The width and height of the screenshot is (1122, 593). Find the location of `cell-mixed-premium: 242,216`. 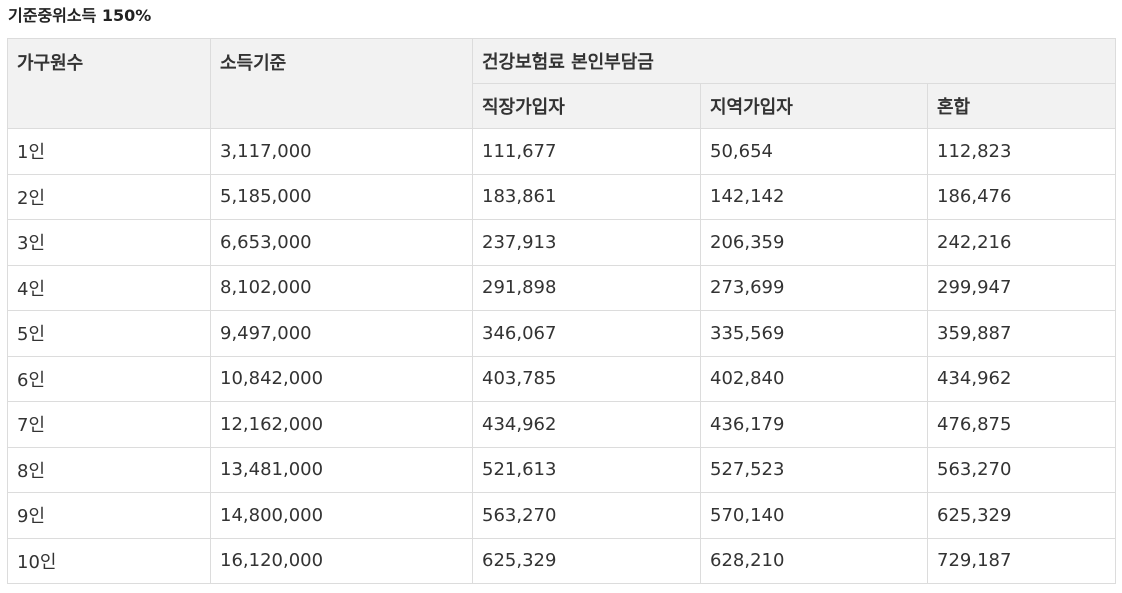

cell-mixed-premium: 242,216 is located at coordinates (1021, 242).